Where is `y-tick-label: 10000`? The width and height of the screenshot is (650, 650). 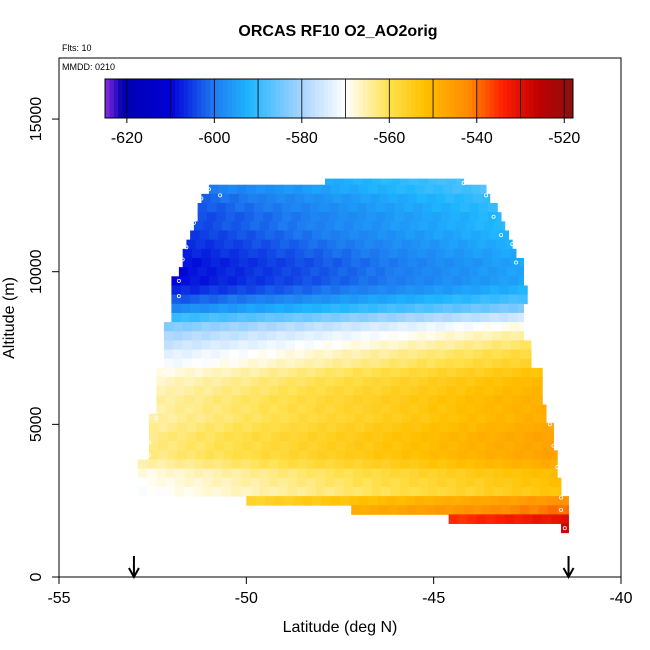 y-tick-label: 10000 is located at coordinates (36, 271).